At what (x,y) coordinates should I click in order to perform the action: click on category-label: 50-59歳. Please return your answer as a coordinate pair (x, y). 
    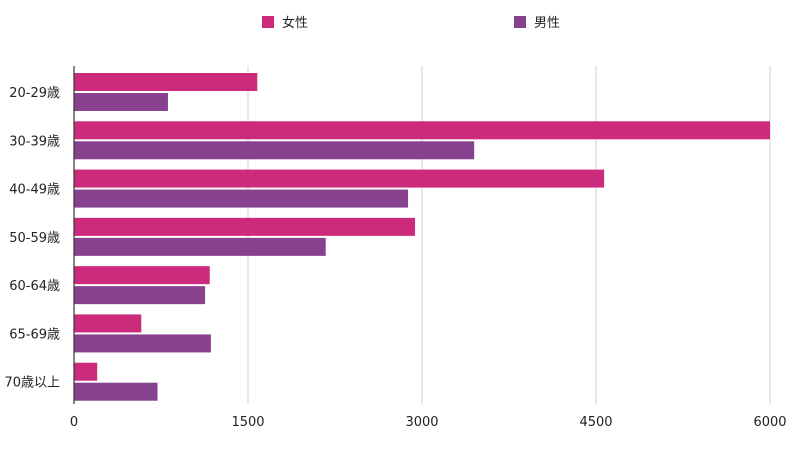
    Looking at the image, I should click on (34, 238).